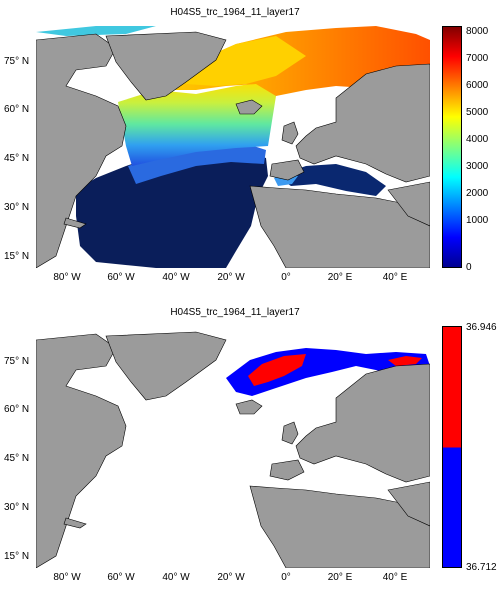  I want to click on colorbar-tick: 8000, so click(477, 31).